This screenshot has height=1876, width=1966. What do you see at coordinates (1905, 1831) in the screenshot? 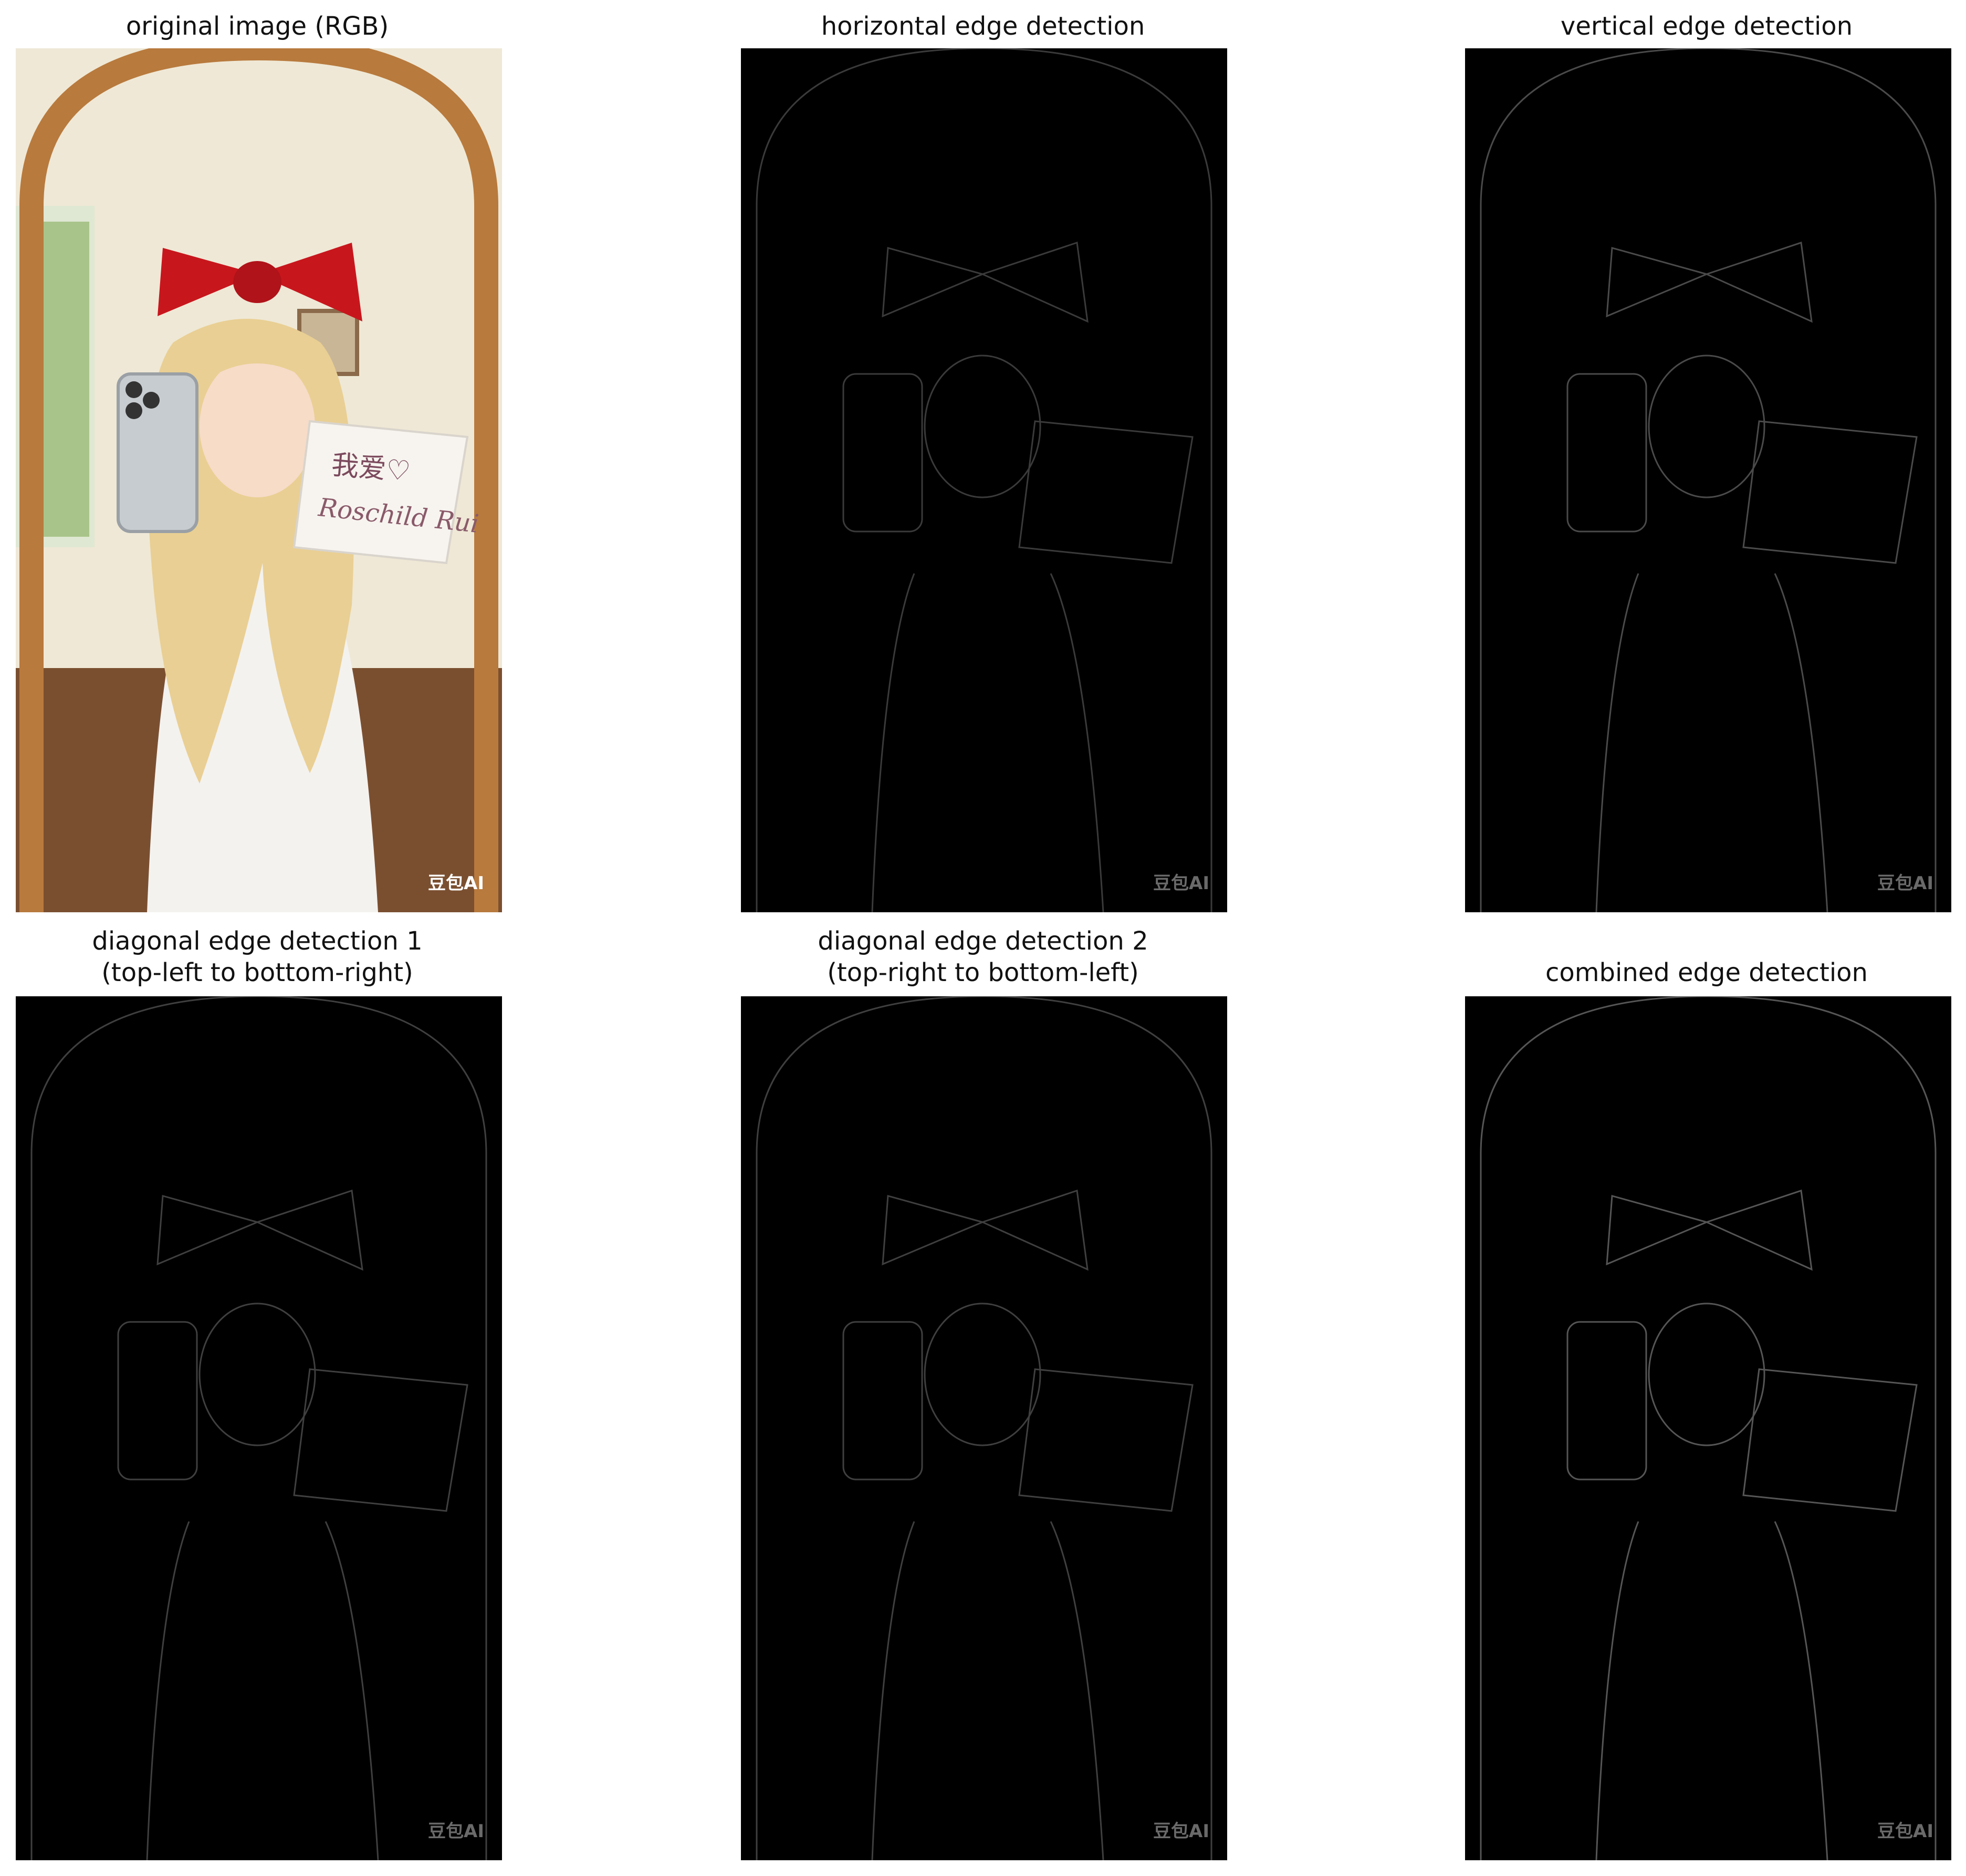
I see `watermark-combined: 豆包AI` at bounding box center [1905, 1831].